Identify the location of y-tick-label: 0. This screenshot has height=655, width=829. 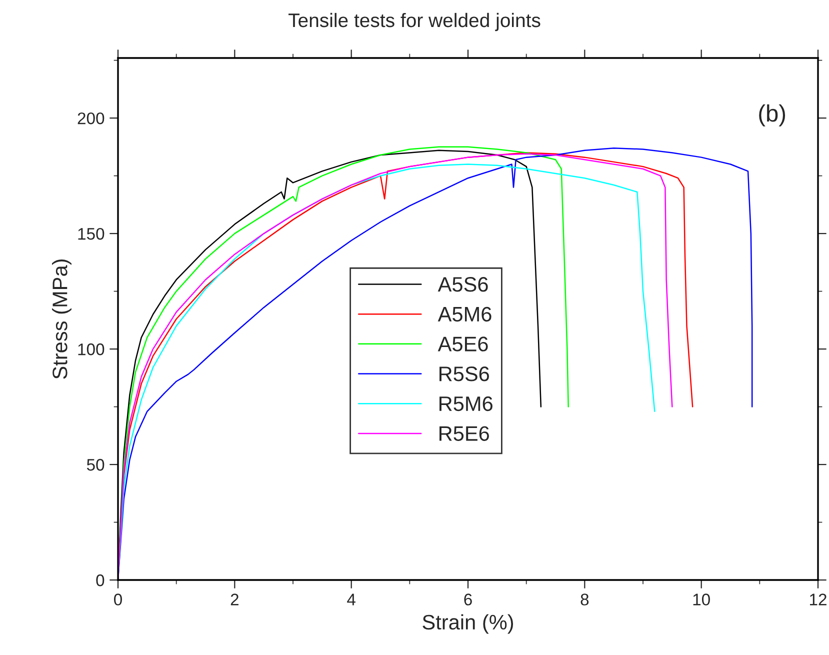
(100, 580).